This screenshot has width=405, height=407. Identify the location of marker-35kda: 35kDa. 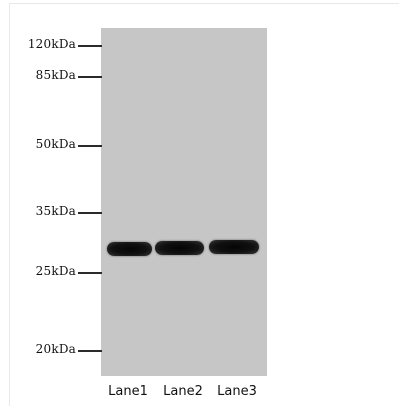
(56, 211).